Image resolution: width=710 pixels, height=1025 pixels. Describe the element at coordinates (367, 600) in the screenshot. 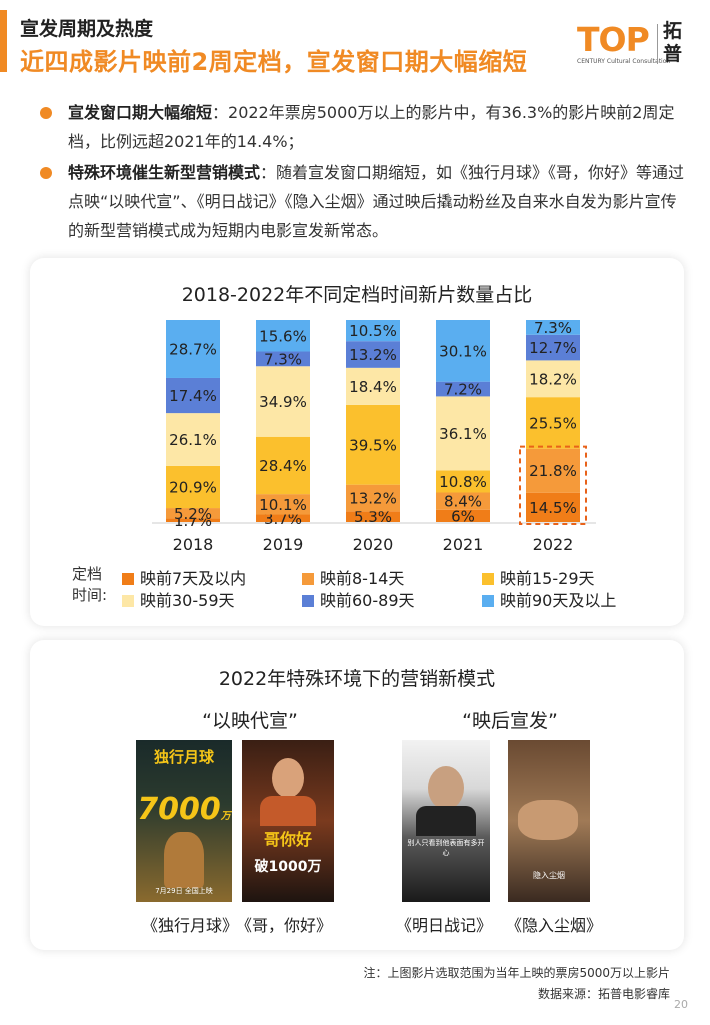

I see `legend-label: 映前60-89天` at that location.